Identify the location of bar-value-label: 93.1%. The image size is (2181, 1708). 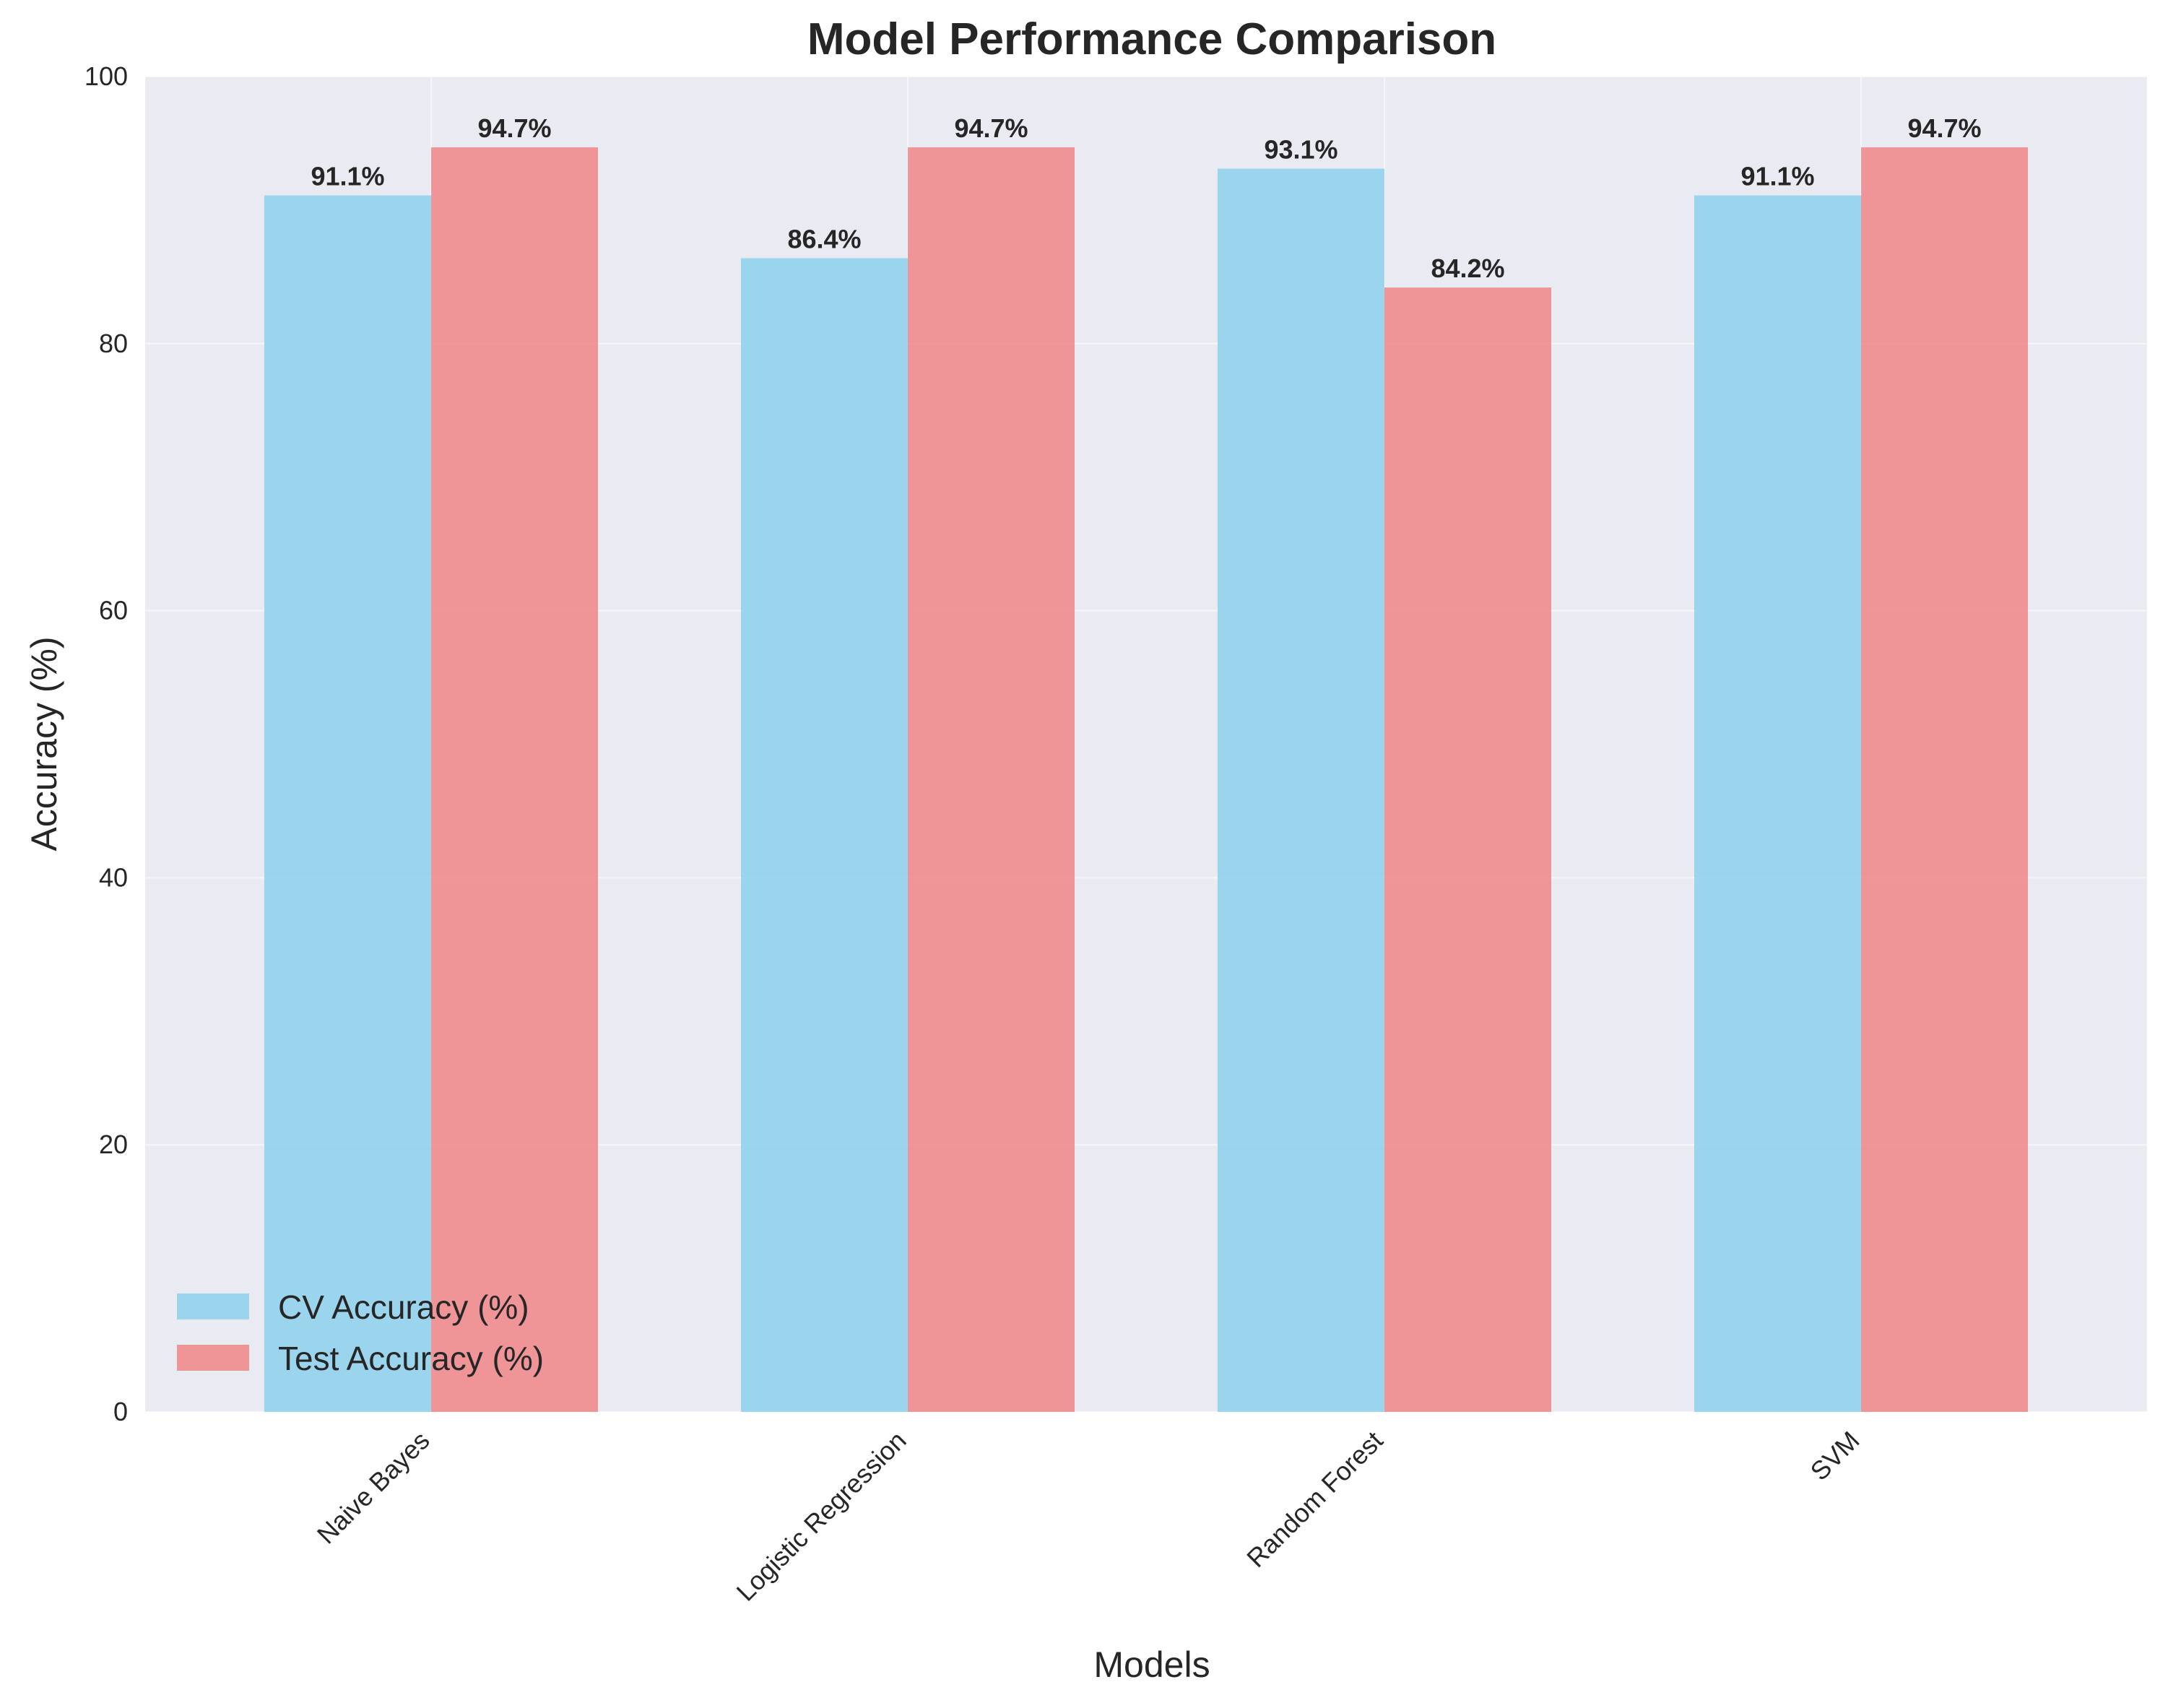
(1300, 150).